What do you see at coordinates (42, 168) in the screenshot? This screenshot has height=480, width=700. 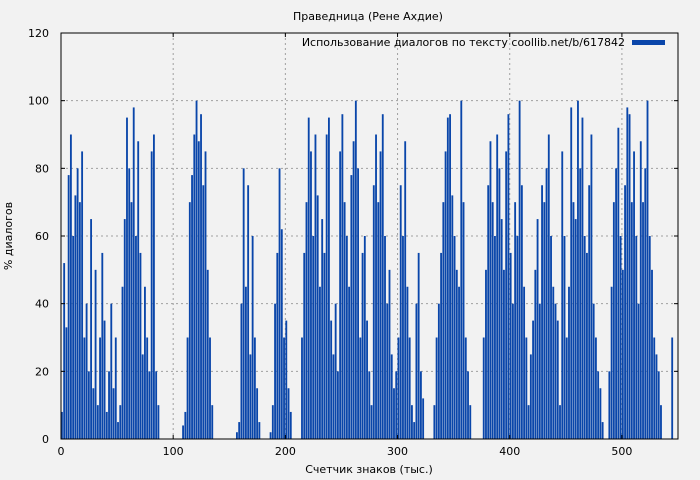 I see `y-tick-label: 80` at bounding box center [42, 168].